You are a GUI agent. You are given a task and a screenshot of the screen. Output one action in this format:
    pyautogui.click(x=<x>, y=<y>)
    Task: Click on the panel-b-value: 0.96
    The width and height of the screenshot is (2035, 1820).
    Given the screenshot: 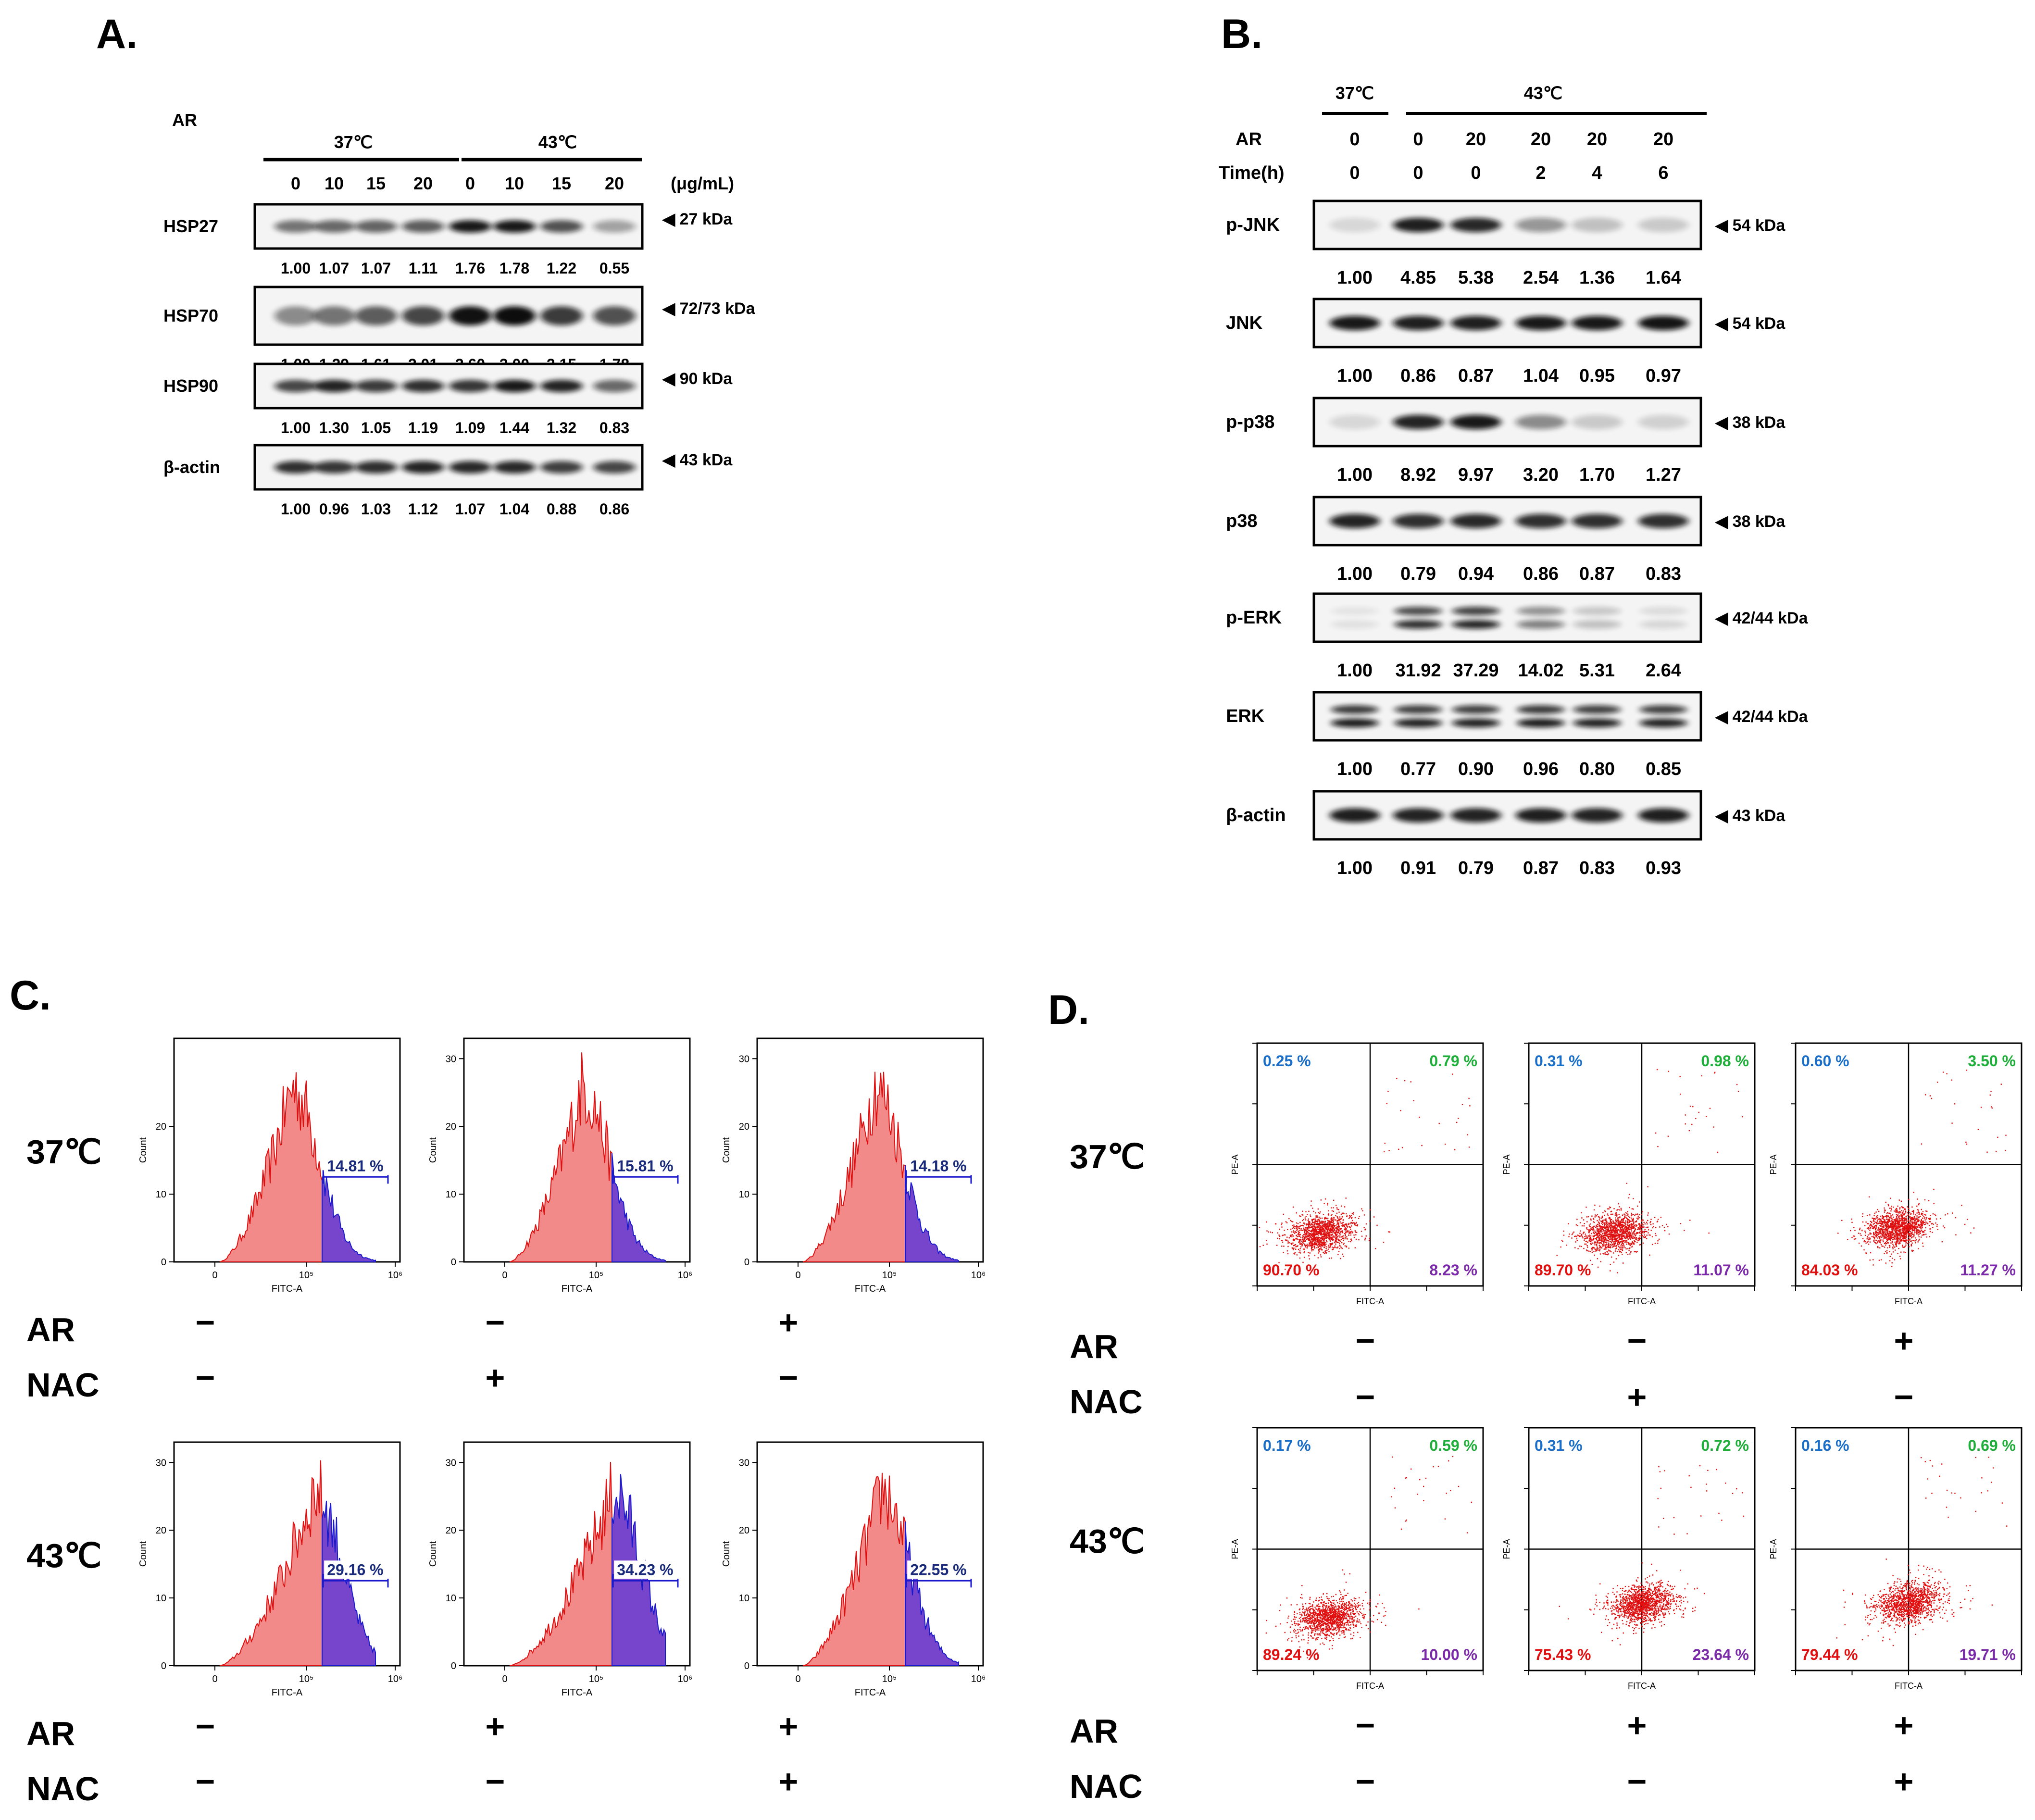 What is the action you would take?
    pyautogui.click(x=1541, y=769)
    